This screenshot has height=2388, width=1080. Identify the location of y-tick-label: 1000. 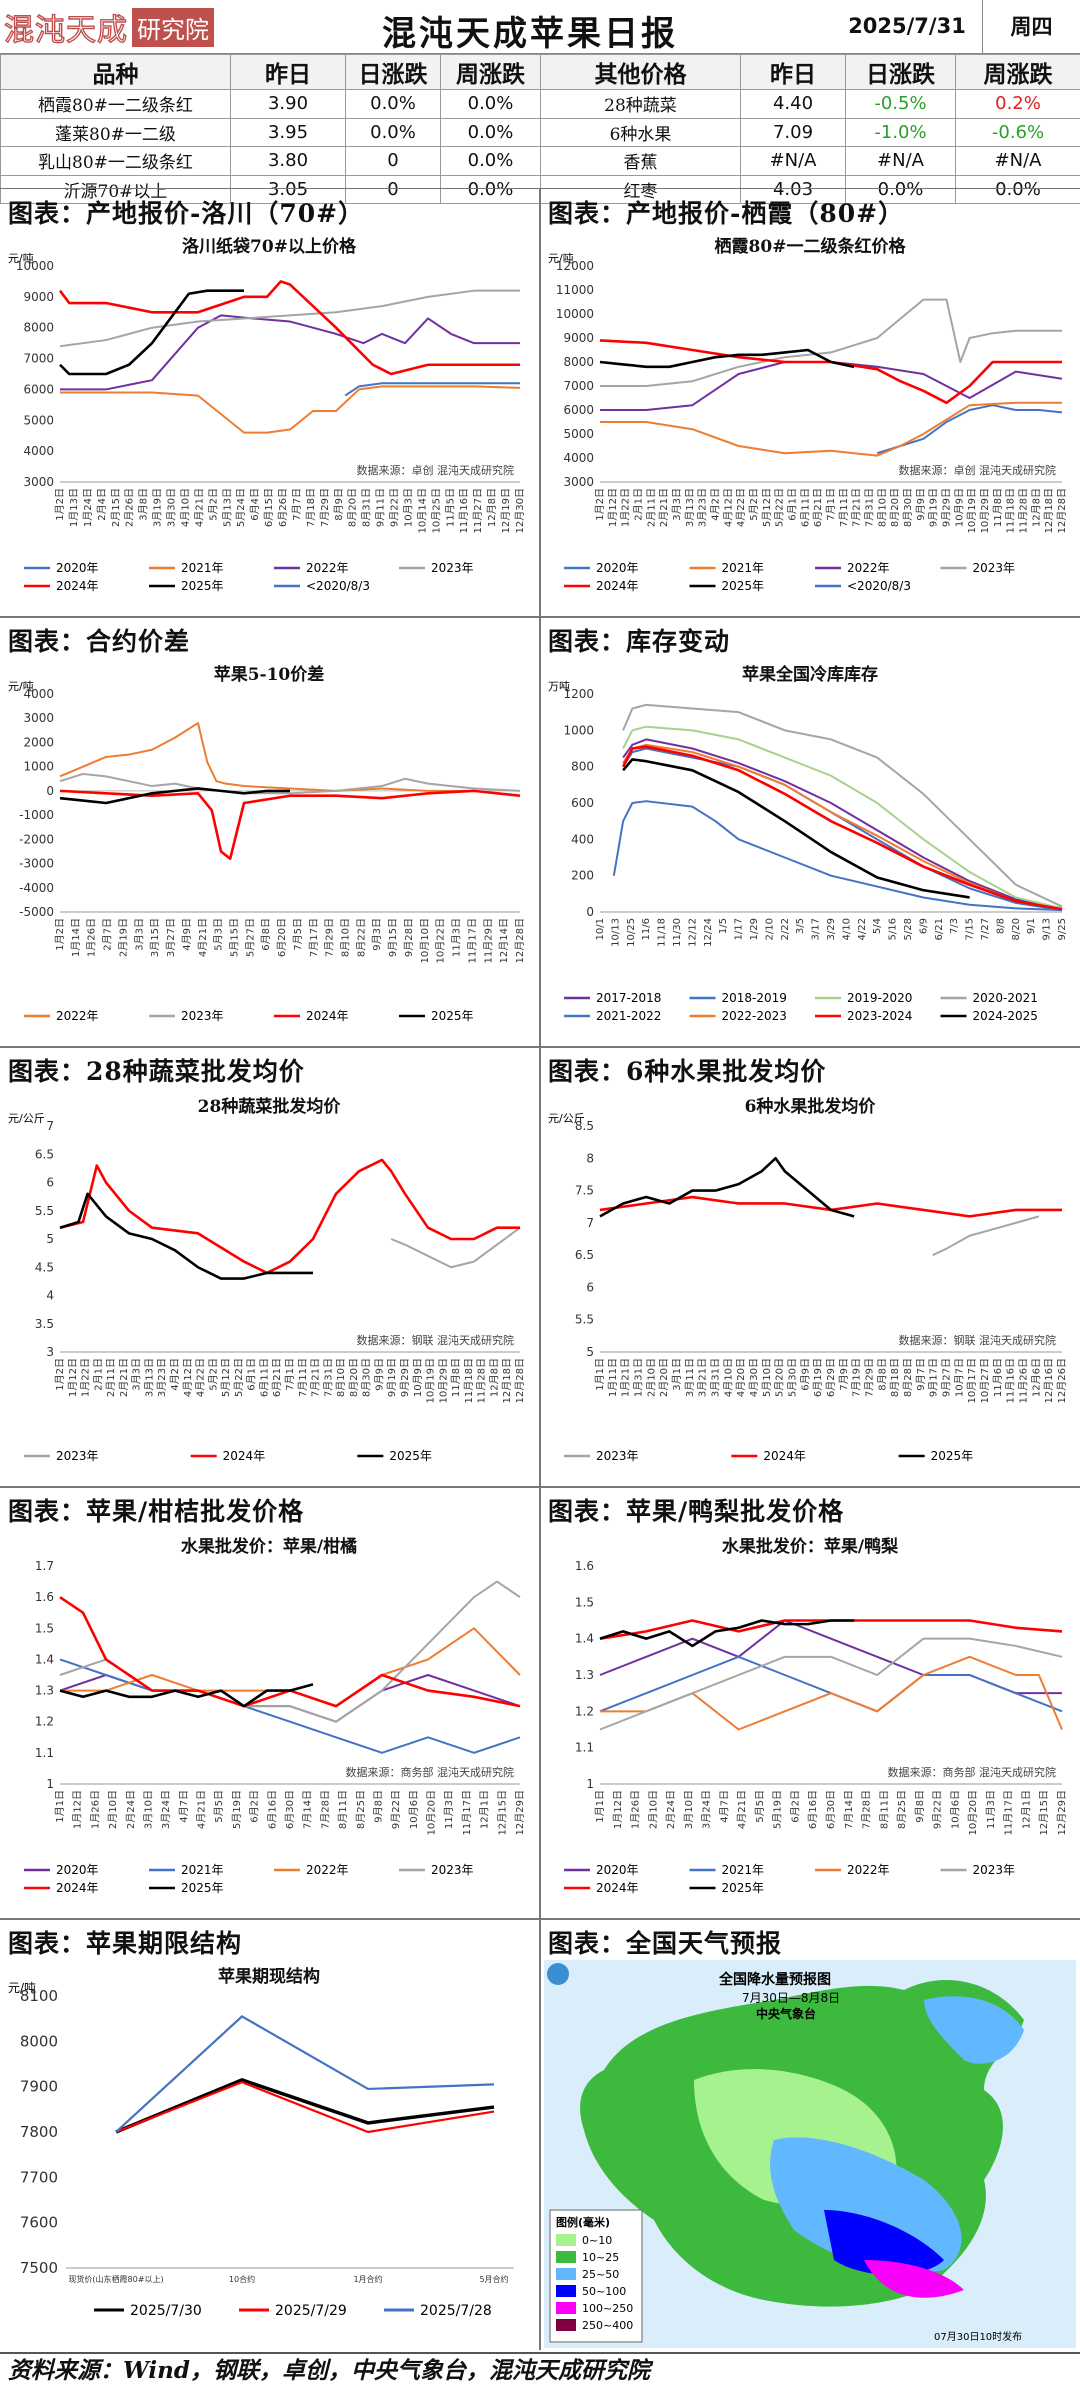
(578, 730).